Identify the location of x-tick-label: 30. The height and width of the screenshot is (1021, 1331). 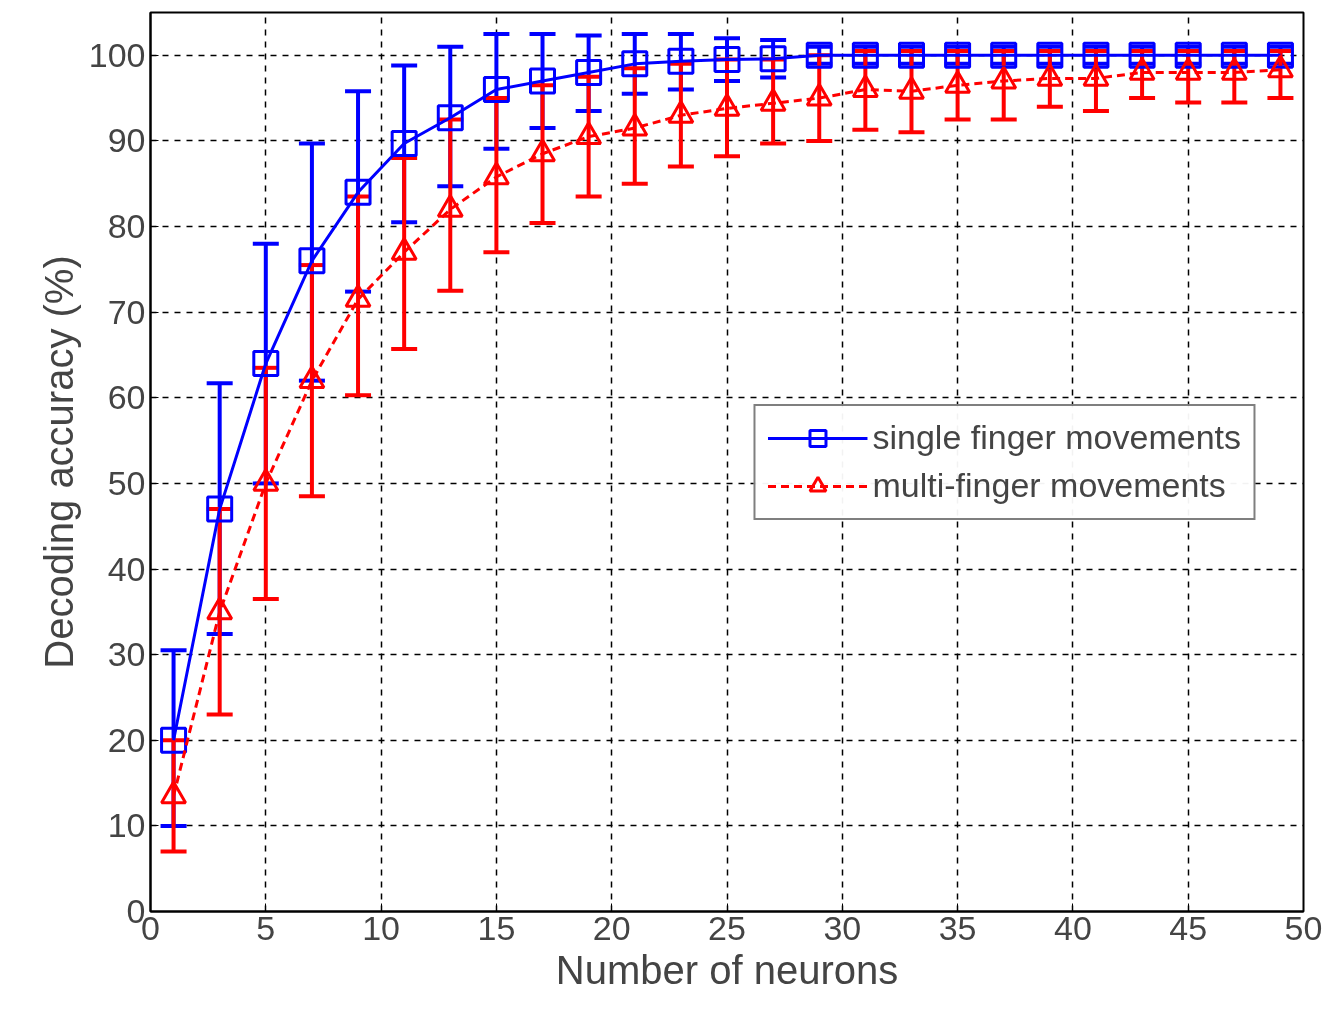
(842, 927).